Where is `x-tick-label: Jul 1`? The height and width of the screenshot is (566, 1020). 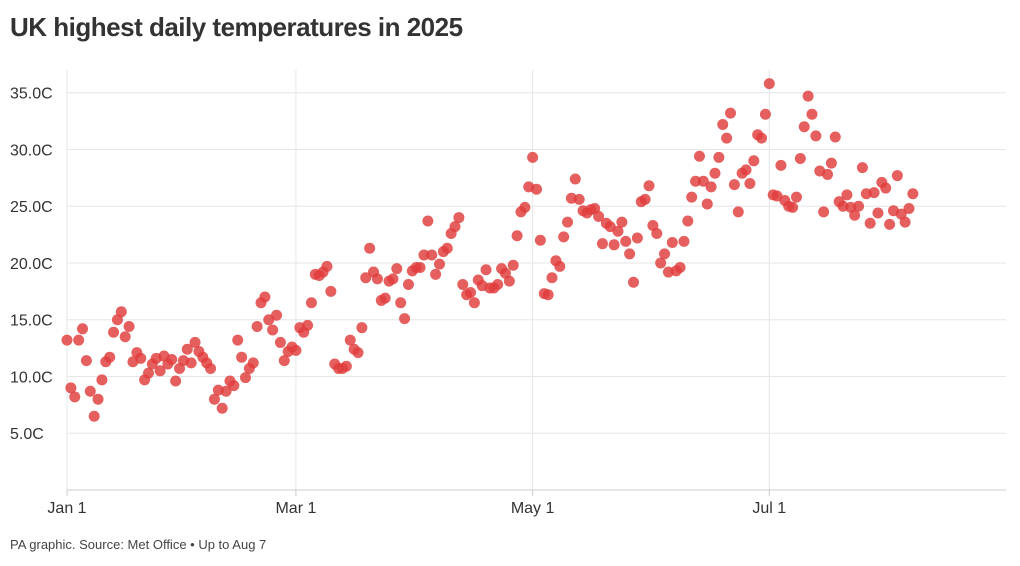 x-tick-label: Jul 1 is located at coordinates (769, 508).